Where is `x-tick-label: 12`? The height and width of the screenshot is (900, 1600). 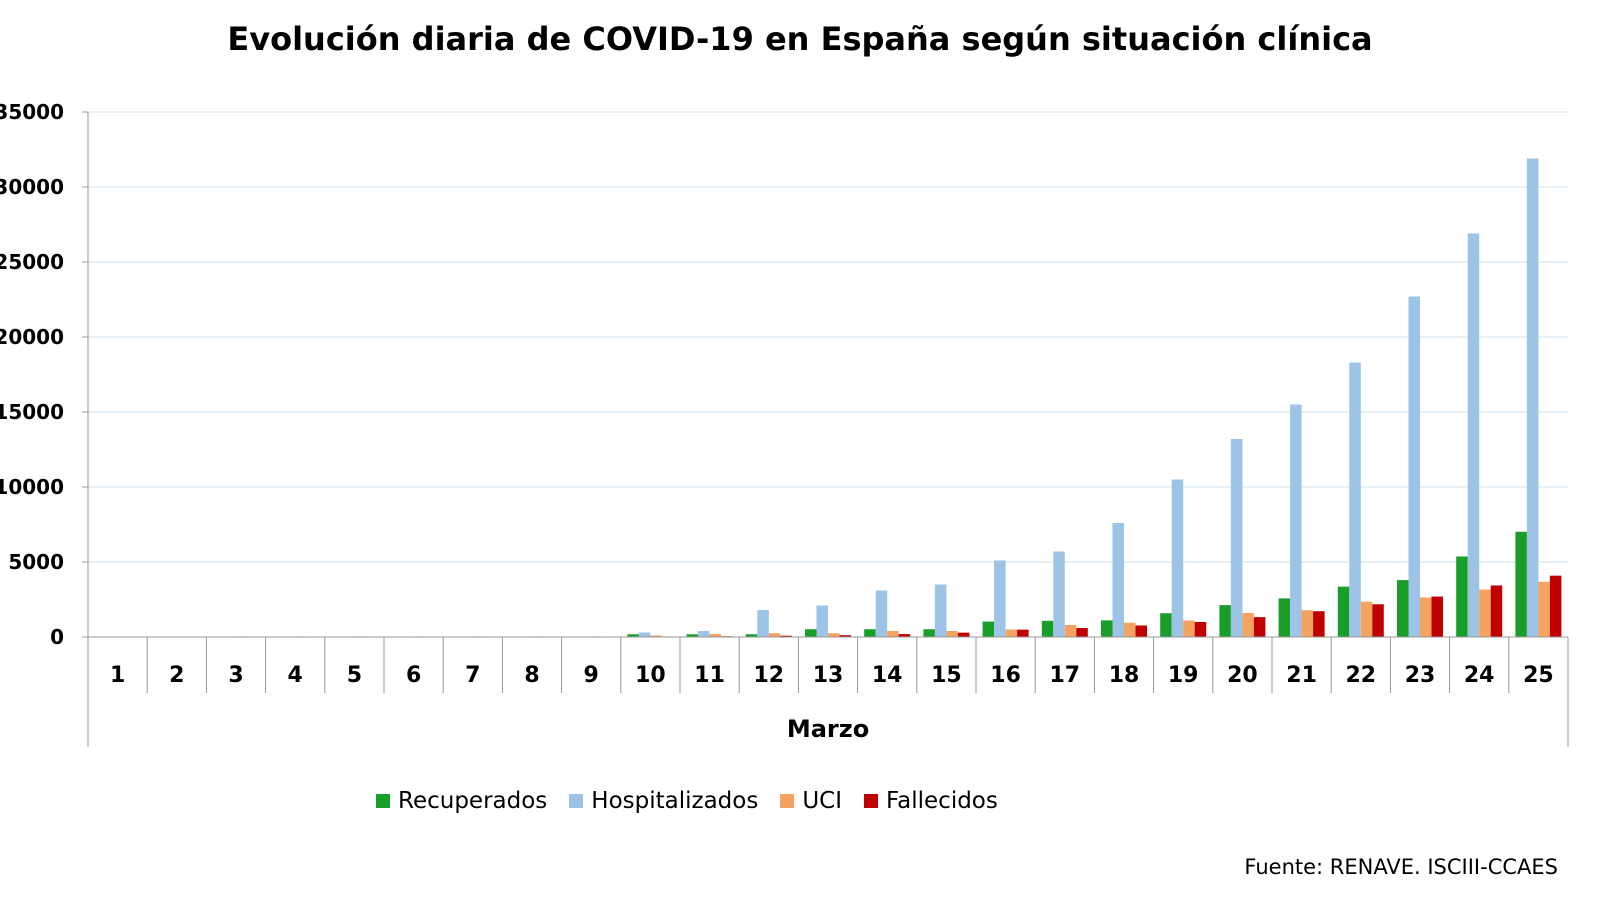 x-tick-label: 12 is located at coordinates (768, 675).